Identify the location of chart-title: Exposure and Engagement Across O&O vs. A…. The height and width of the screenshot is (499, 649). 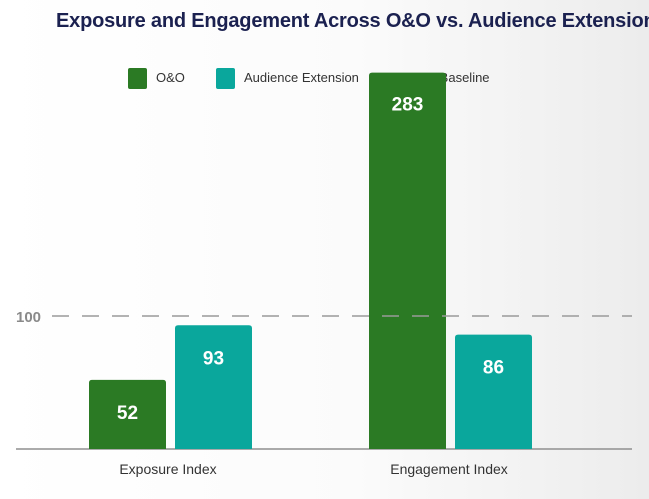
(352, 21).